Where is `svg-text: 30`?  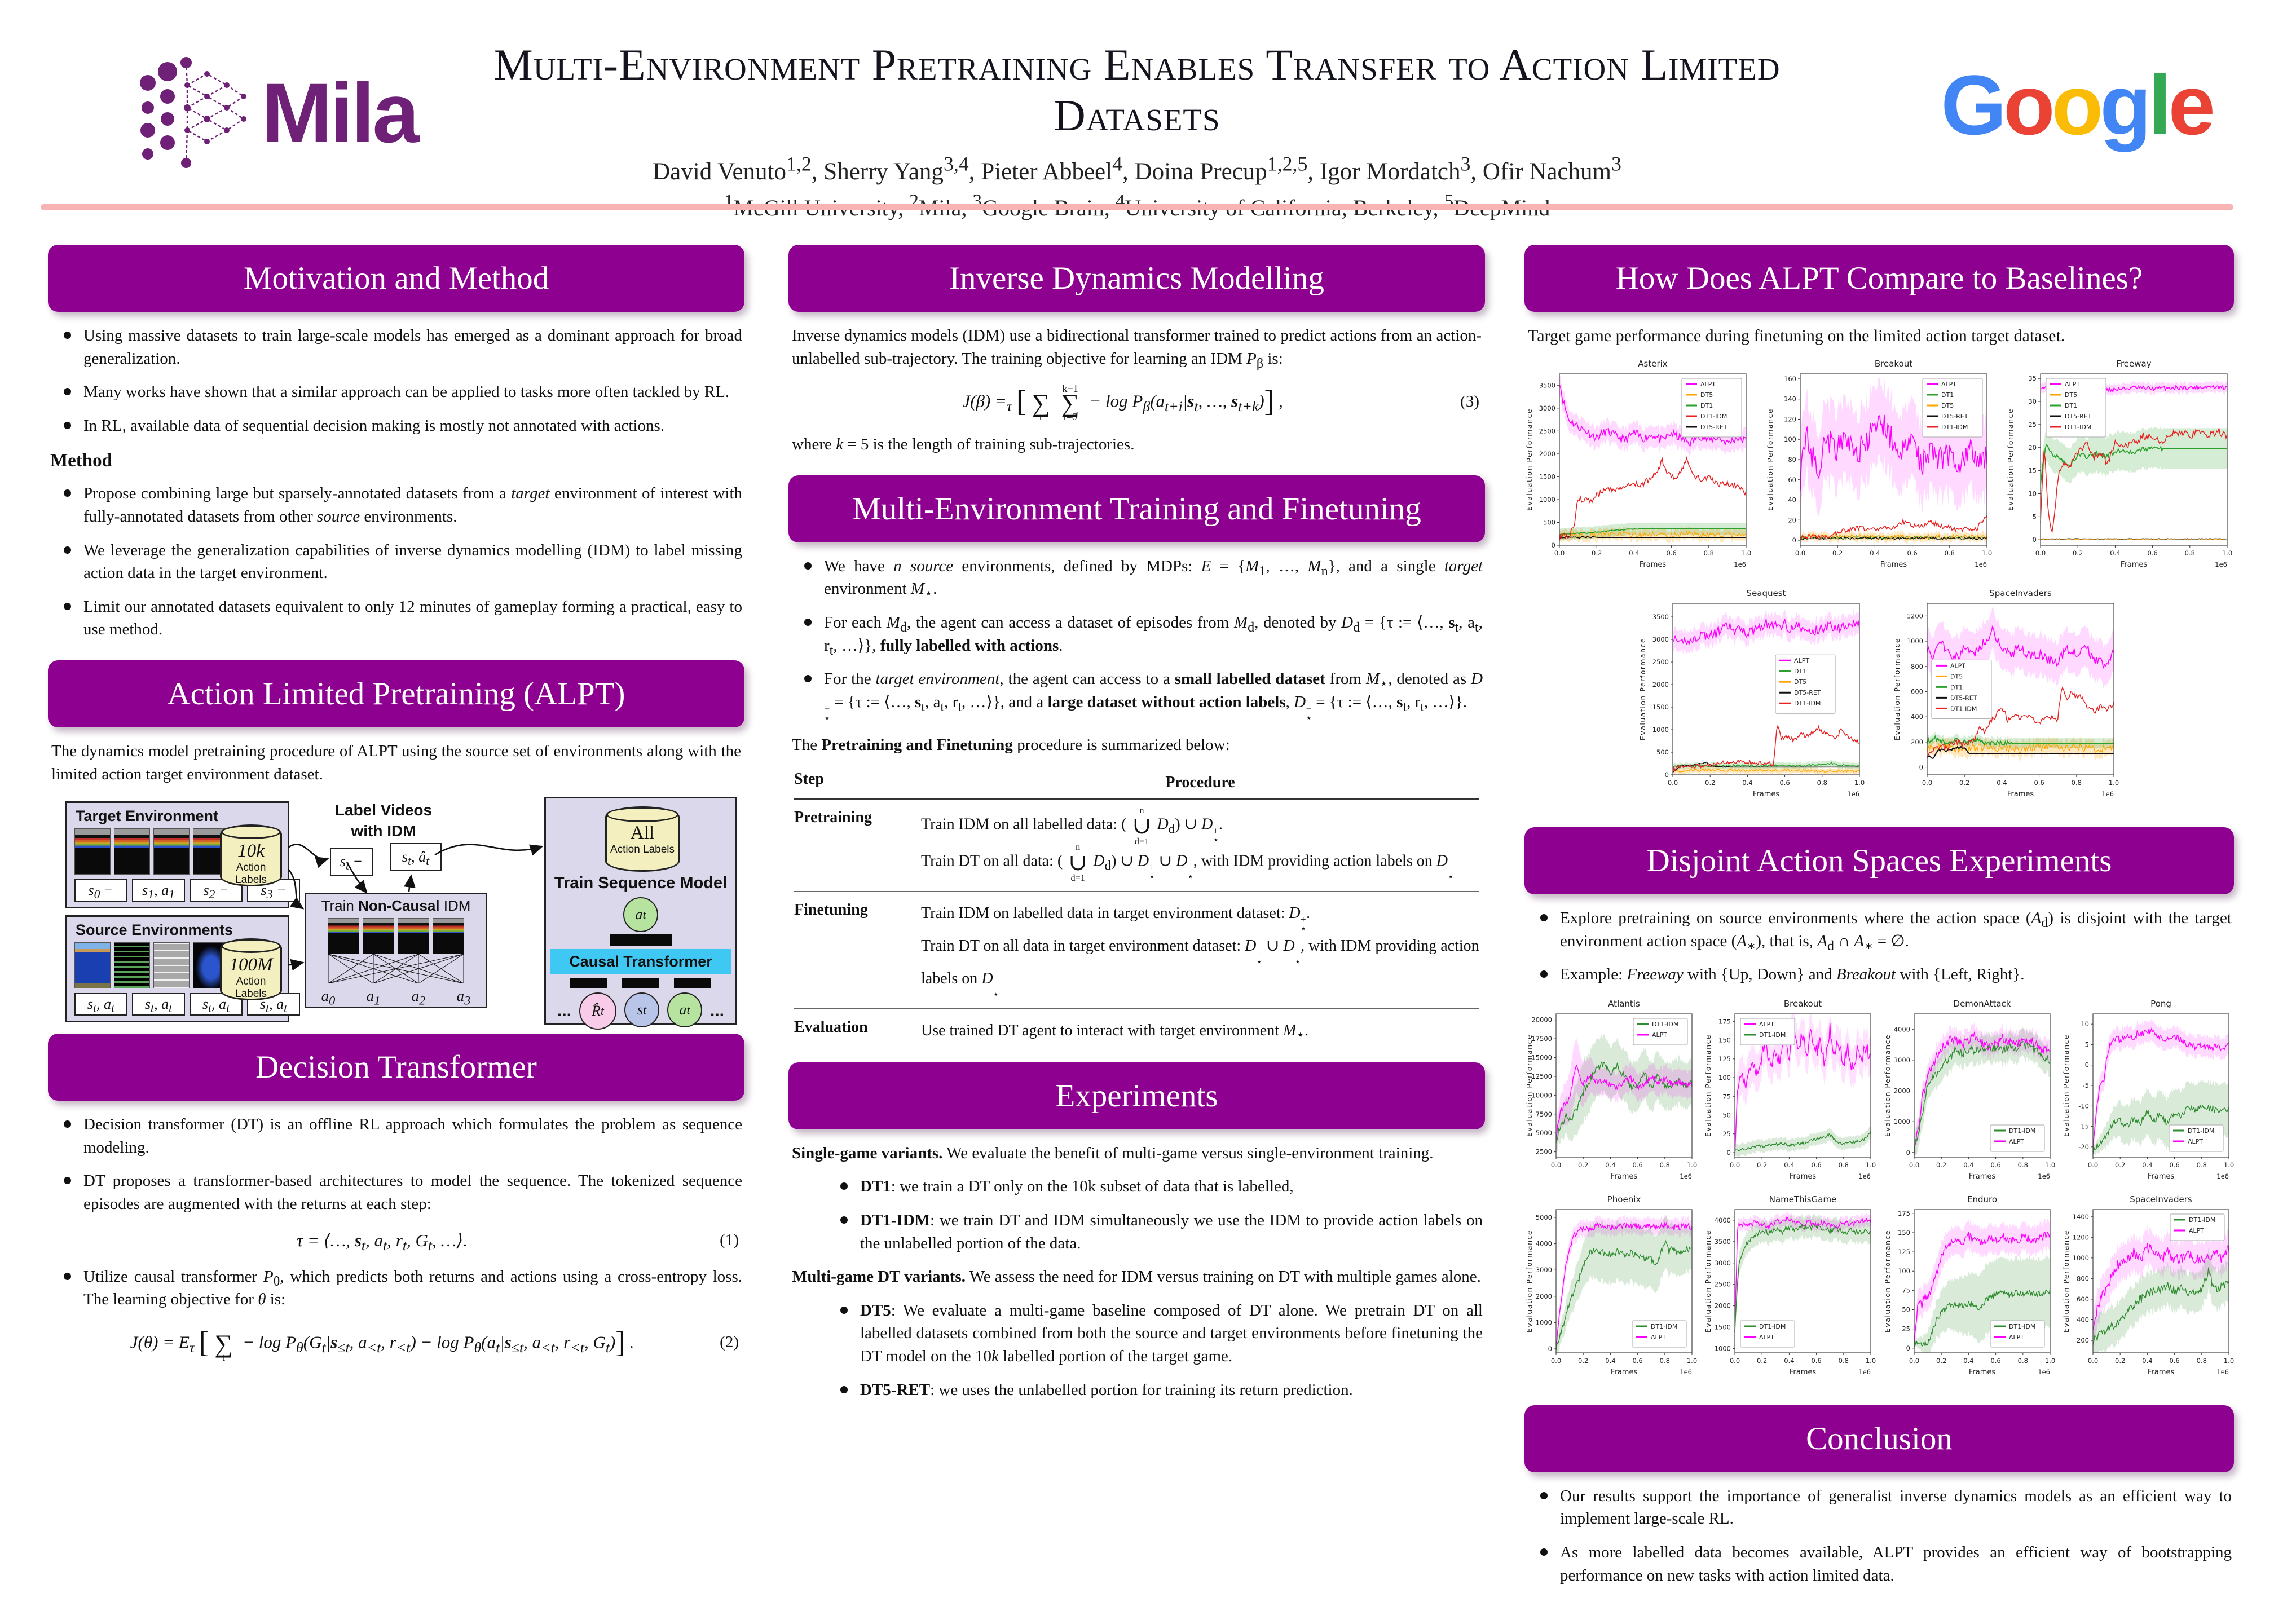 svg-text: 30 is located at coordinates (2032, 401).